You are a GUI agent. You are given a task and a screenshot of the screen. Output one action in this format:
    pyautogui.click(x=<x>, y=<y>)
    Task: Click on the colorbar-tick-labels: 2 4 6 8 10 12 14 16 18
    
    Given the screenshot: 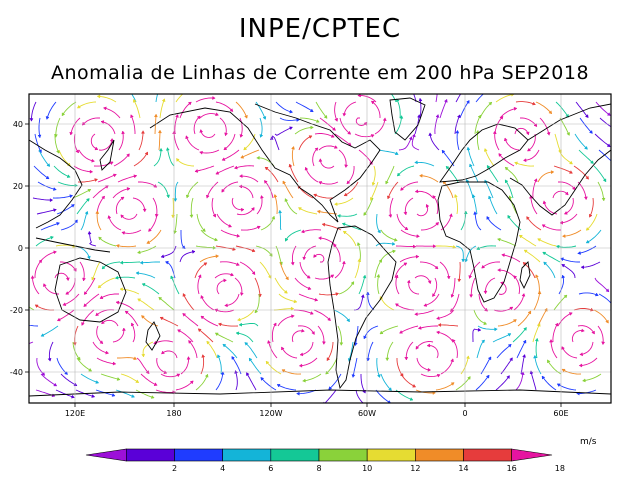 What is the action you would take?
    pyautogui.click(x=368, y=468)
    